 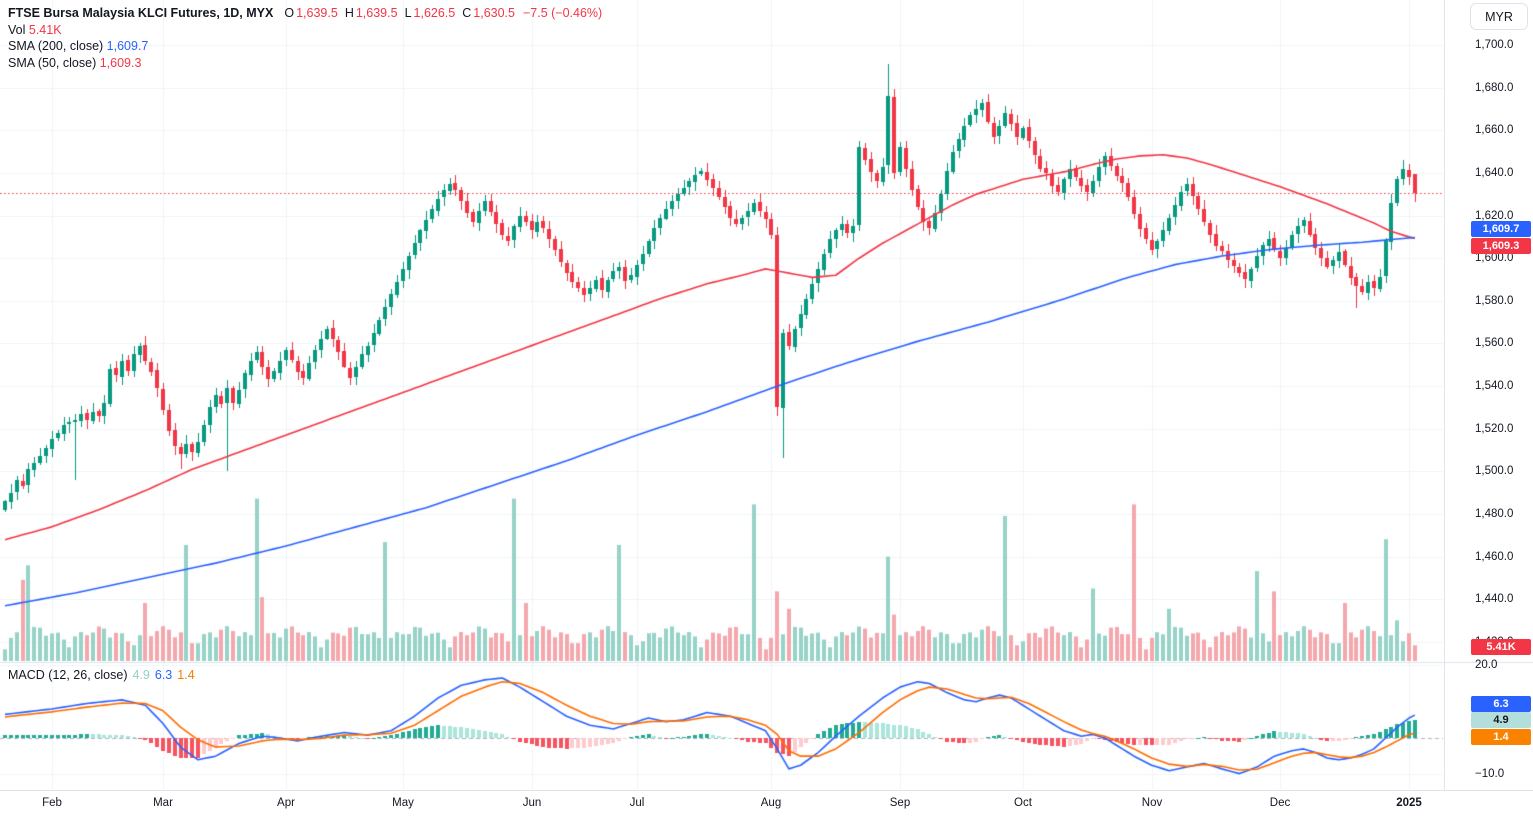 What do you see at coordinates (186, 675) in the screenshot?
I see `macd-signal-value: 1.4` at bounding box center [186, 675].